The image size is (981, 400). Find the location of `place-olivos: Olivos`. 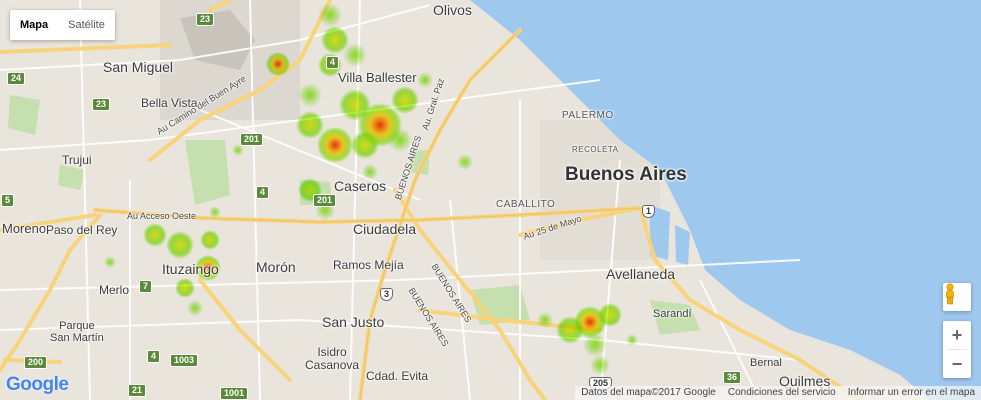

place-olivos: Olivos is located at coordinates (452, 10).